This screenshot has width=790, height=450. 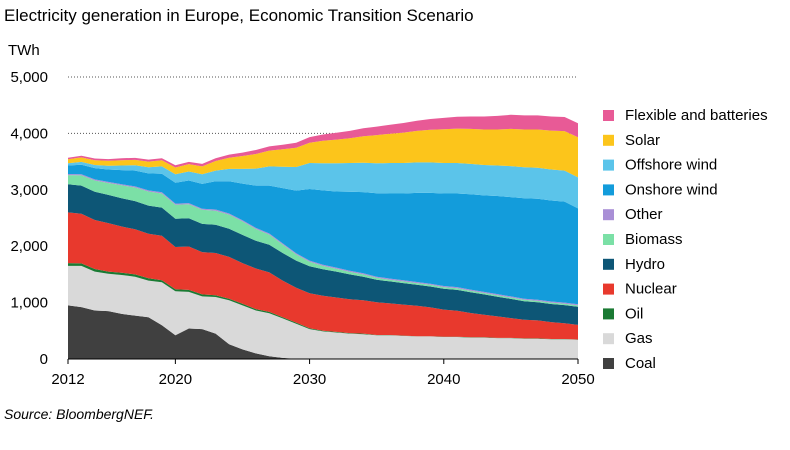 I want to click on y-axis-label: TWh, so click(x=24, y=50).